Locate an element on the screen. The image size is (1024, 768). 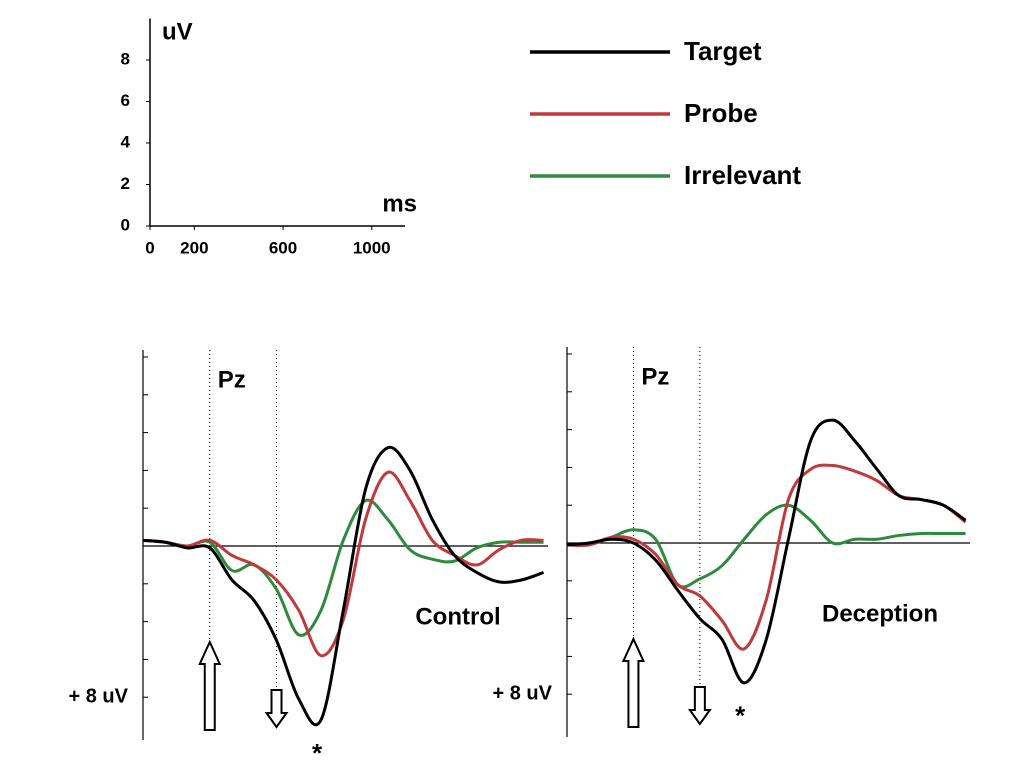
x-tick-label: 0 is located at coordinates (149, 247).